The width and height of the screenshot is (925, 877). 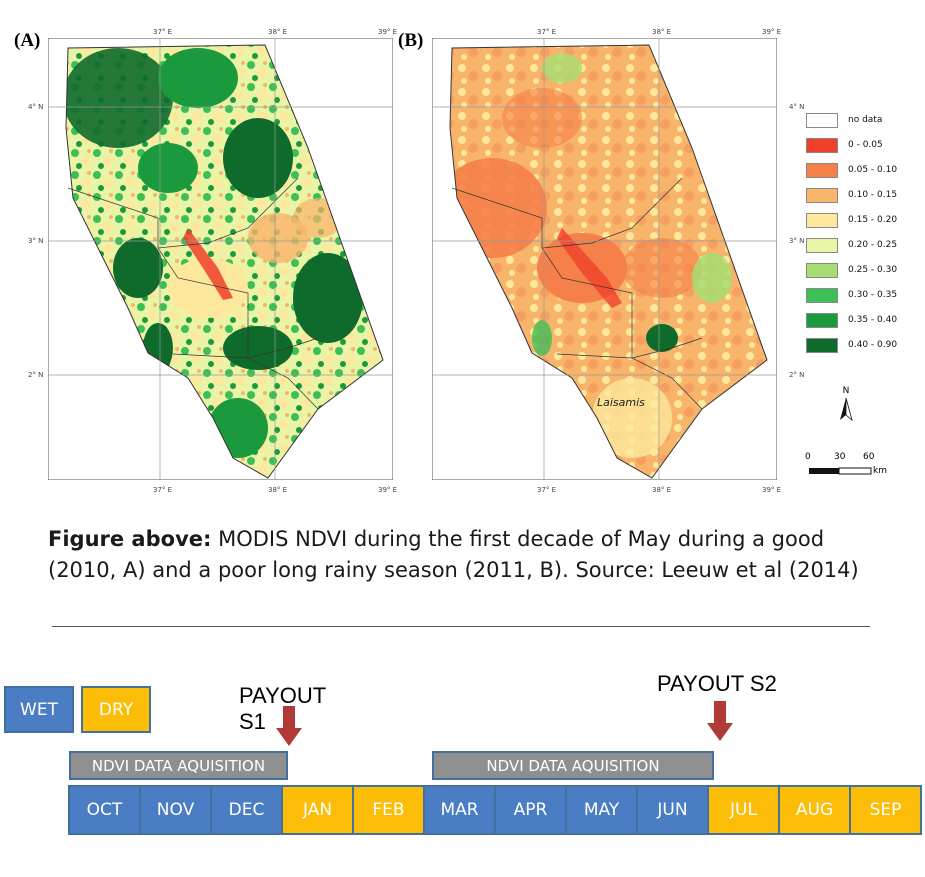 What do you see at coordinates (873, 195) in the screenshot?
I see `legend-label: 0.10 - 0.15` at bounding box center [873, 195].